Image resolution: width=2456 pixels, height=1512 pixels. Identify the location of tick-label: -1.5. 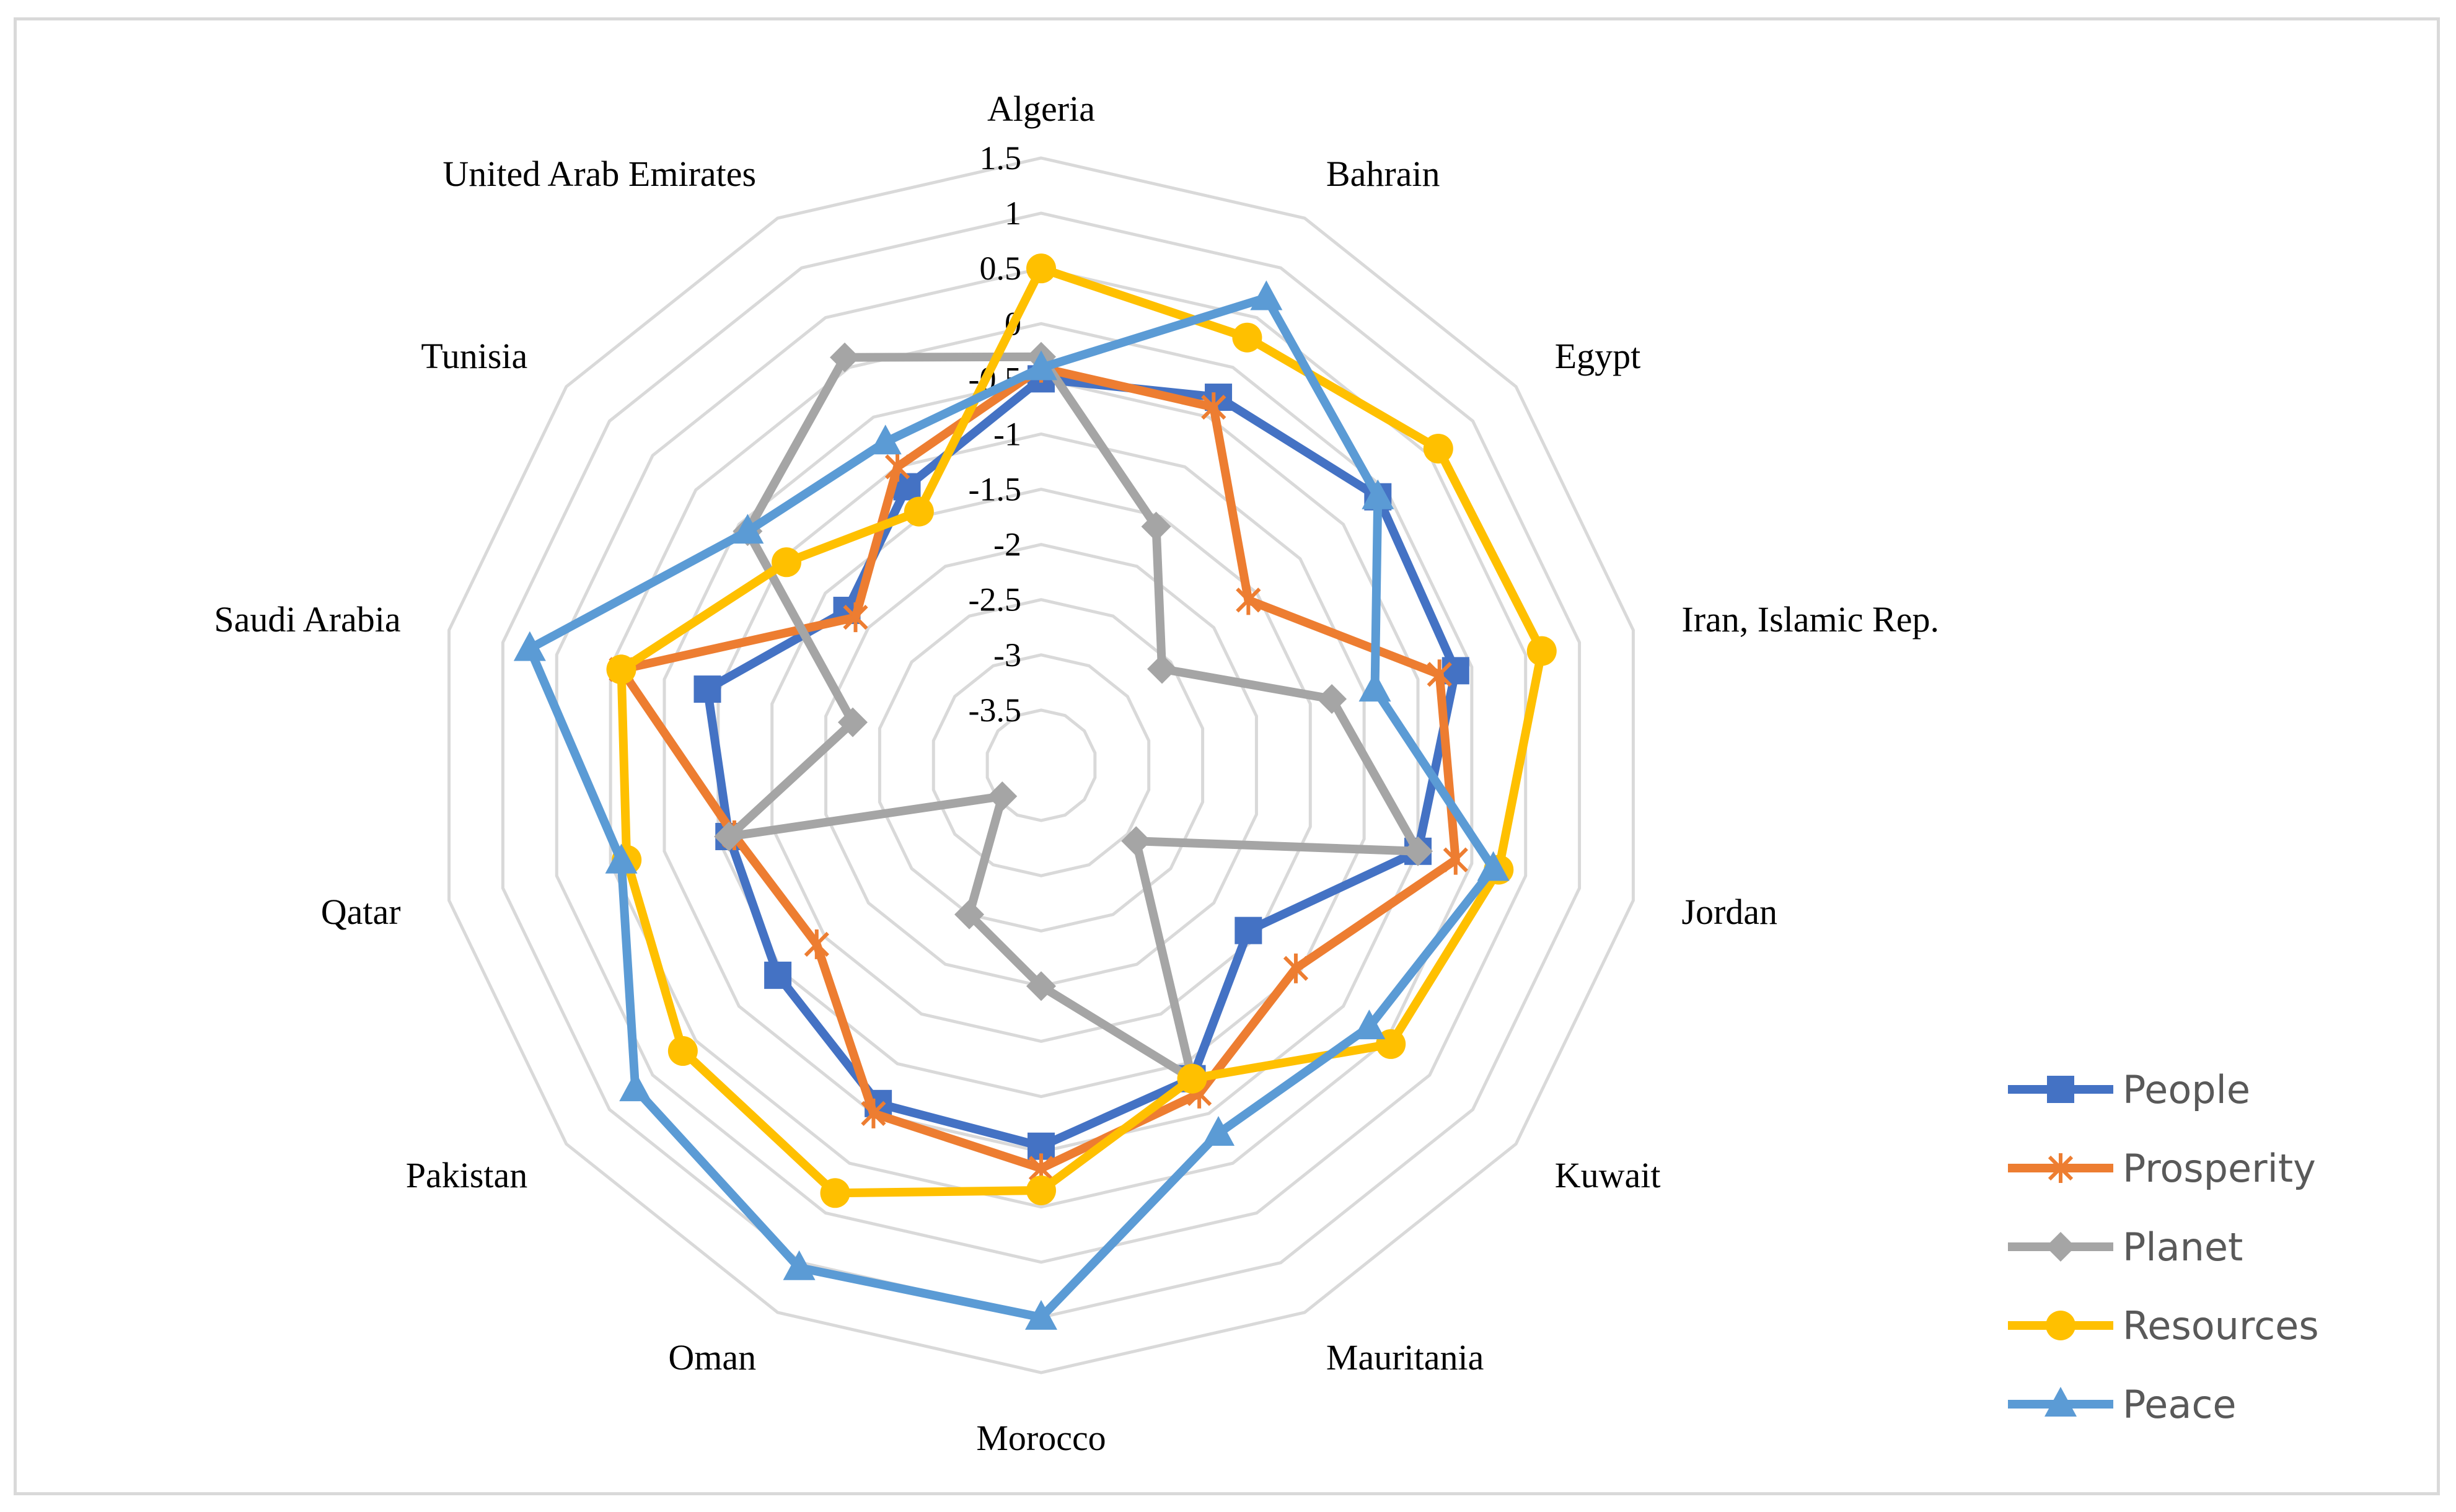
(995, 489).